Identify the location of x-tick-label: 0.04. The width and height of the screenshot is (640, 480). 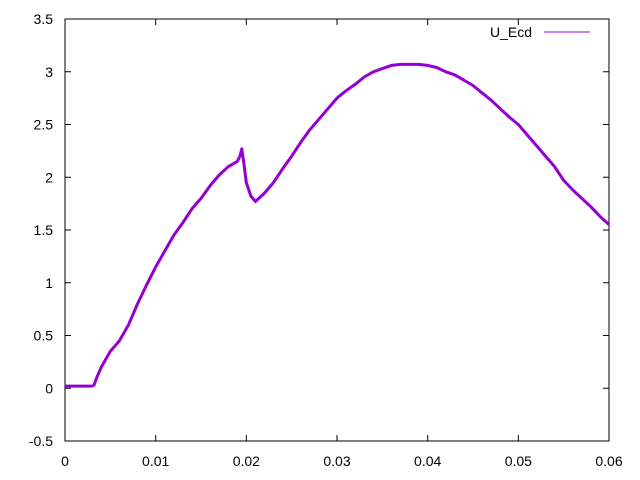
(427, 461).